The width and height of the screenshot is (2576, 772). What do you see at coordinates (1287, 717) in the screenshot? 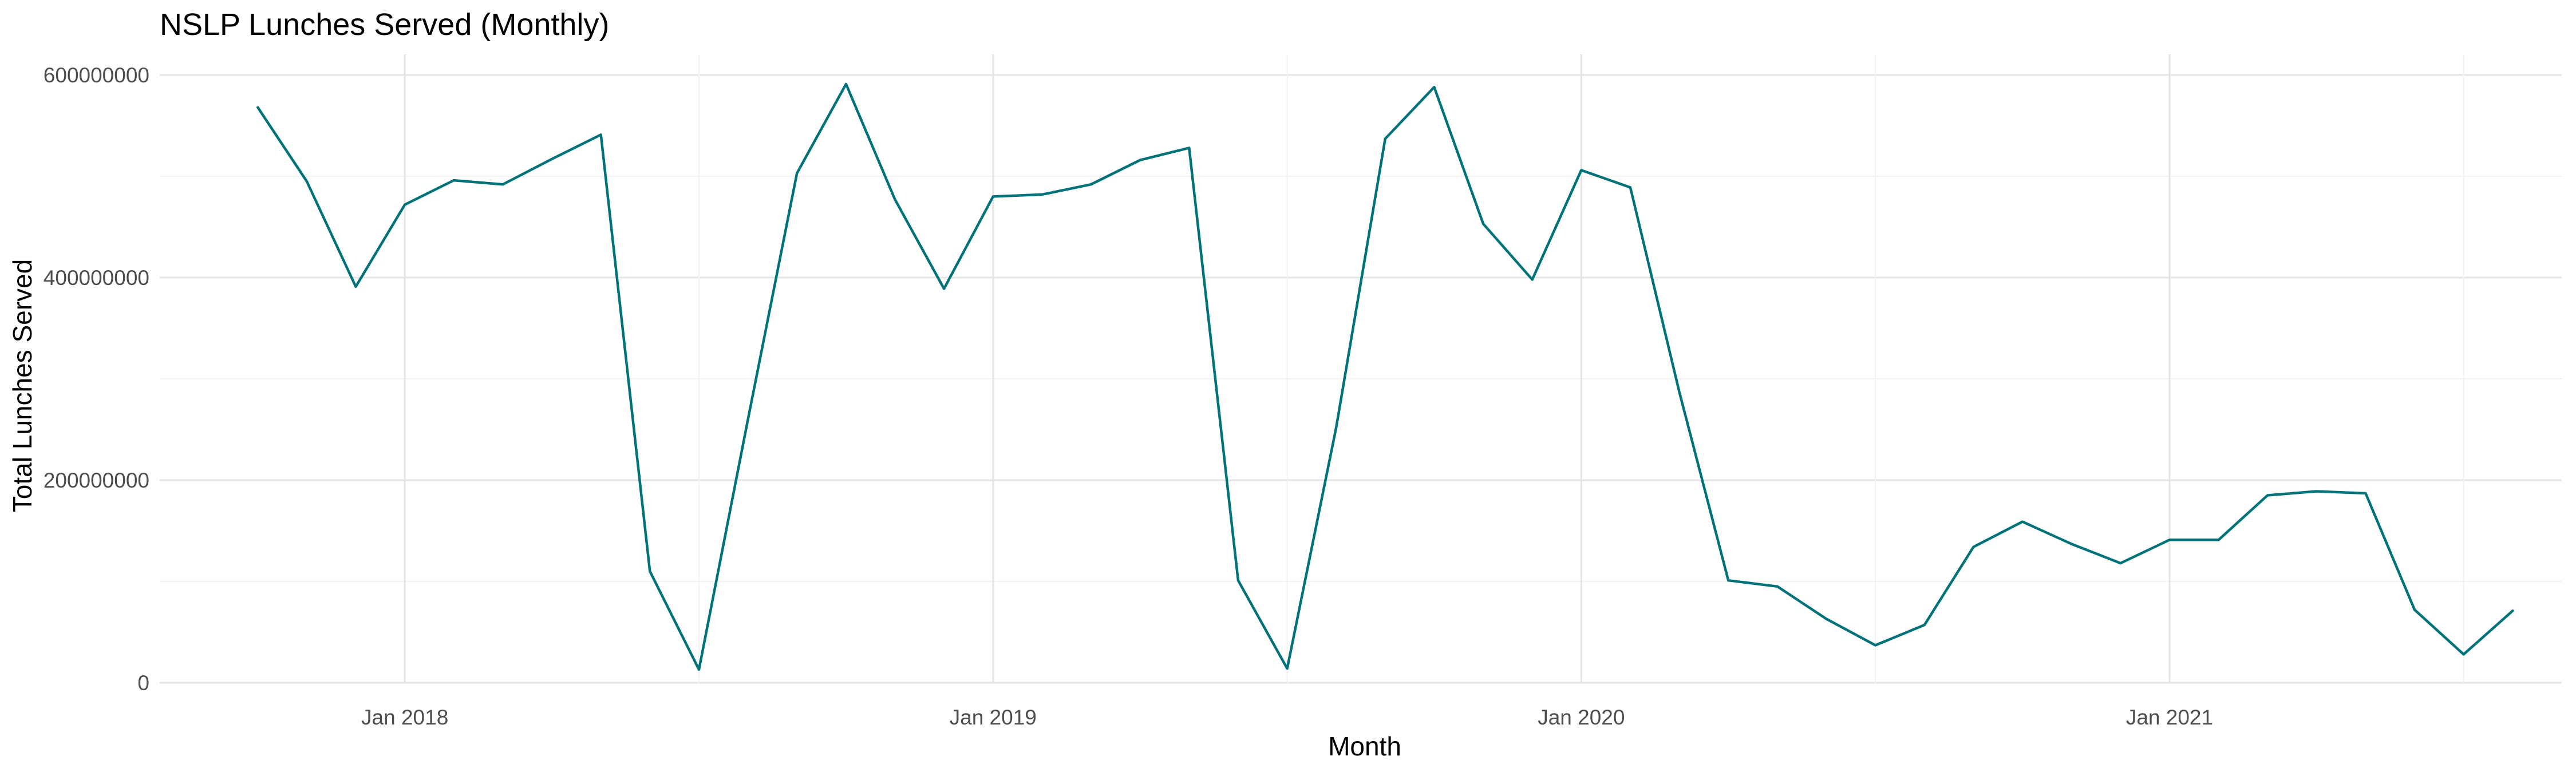
I see `x-axis-ticks: Jan 2018 Jan 2019 Jan 2020 Jan 2021` at bounding box center [1287, 717].